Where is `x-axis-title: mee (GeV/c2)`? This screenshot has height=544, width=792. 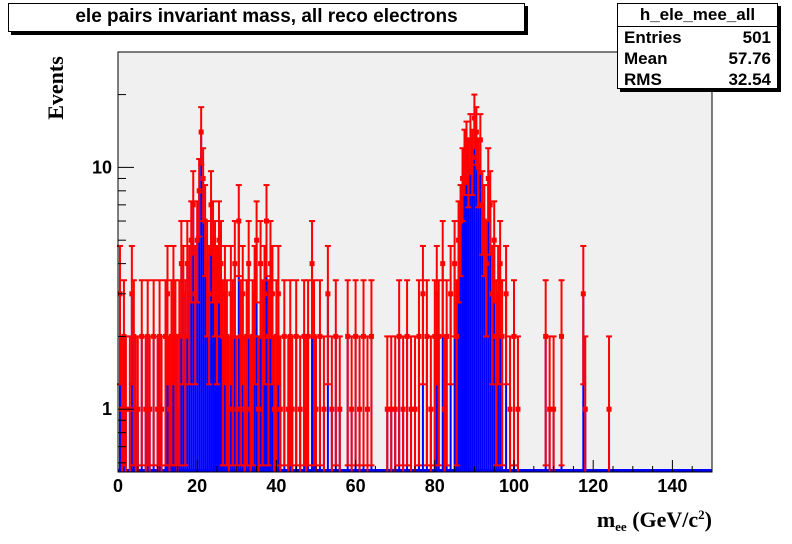 x-axis-title: mee (GeV/c2) is located at coordinates (654, 520).